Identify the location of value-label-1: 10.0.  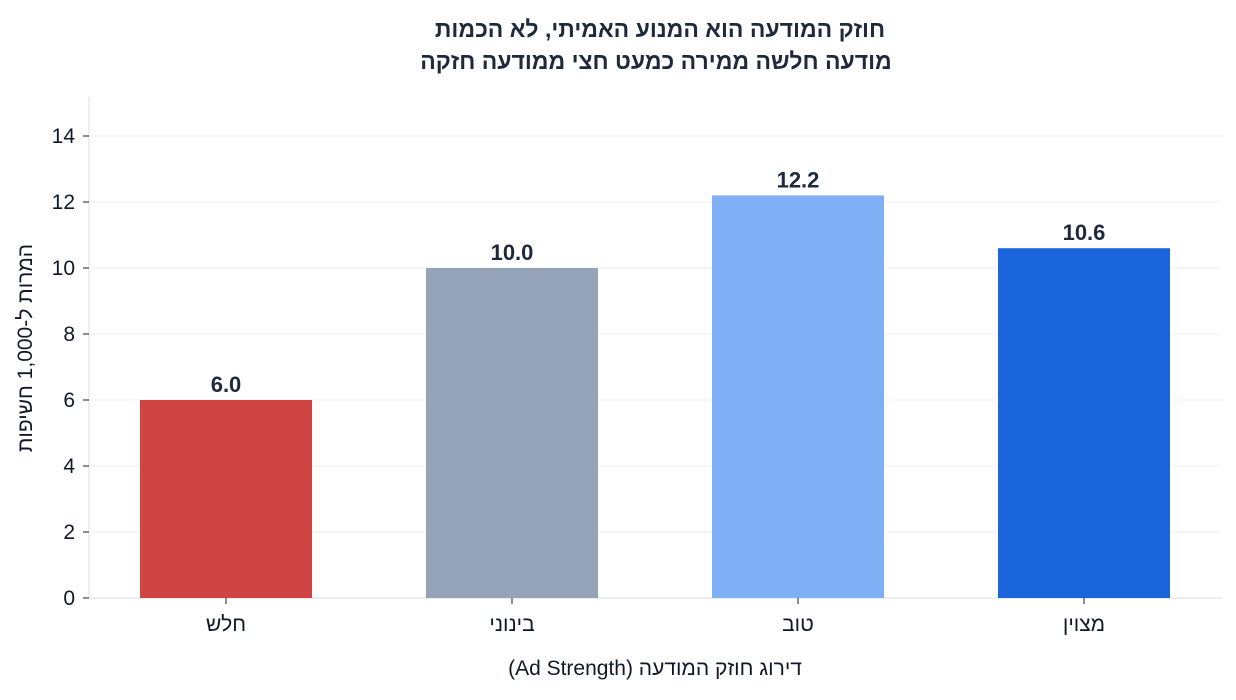
(512, 252).